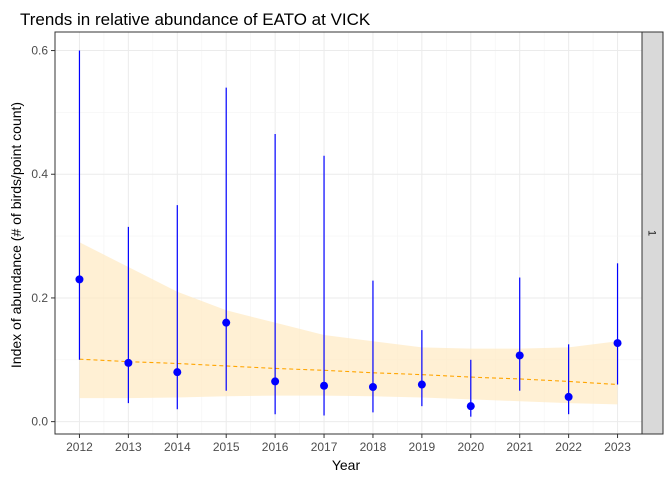 The image size is (672, 480). Describe the element at coordinates (39, 51) in the screenshot. I see `y-tick-label: 0.6` at that location.